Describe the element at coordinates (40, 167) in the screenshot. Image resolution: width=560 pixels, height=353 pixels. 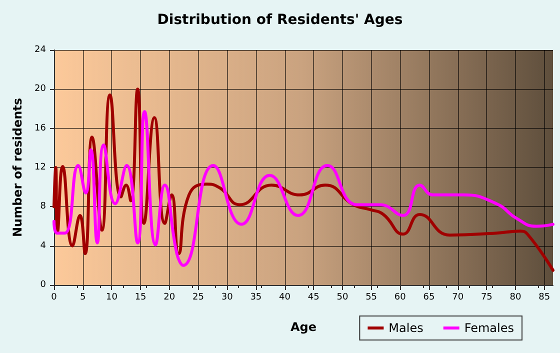
I see `y-tick-label: 12` at that location.